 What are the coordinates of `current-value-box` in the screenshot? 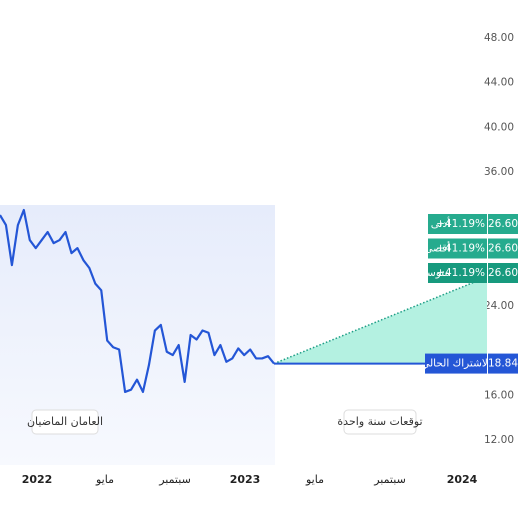 It's located at (503, 363).